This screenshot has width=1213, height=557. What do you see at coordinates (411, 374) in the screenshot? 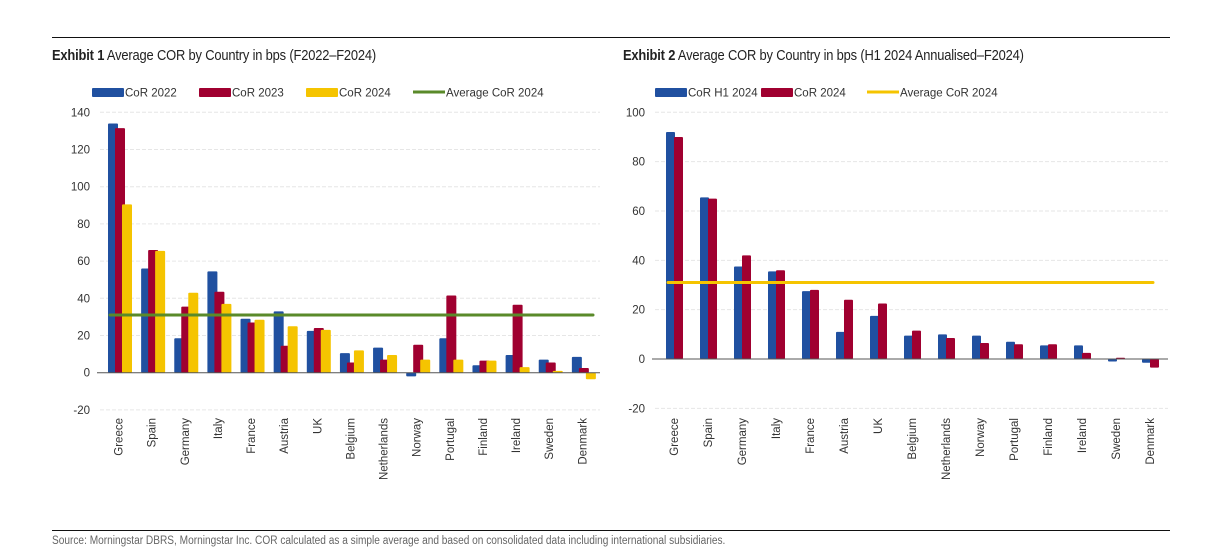
I see `exhibit-1-bar-cor-2022-norway` at bounding box center [411, 374].